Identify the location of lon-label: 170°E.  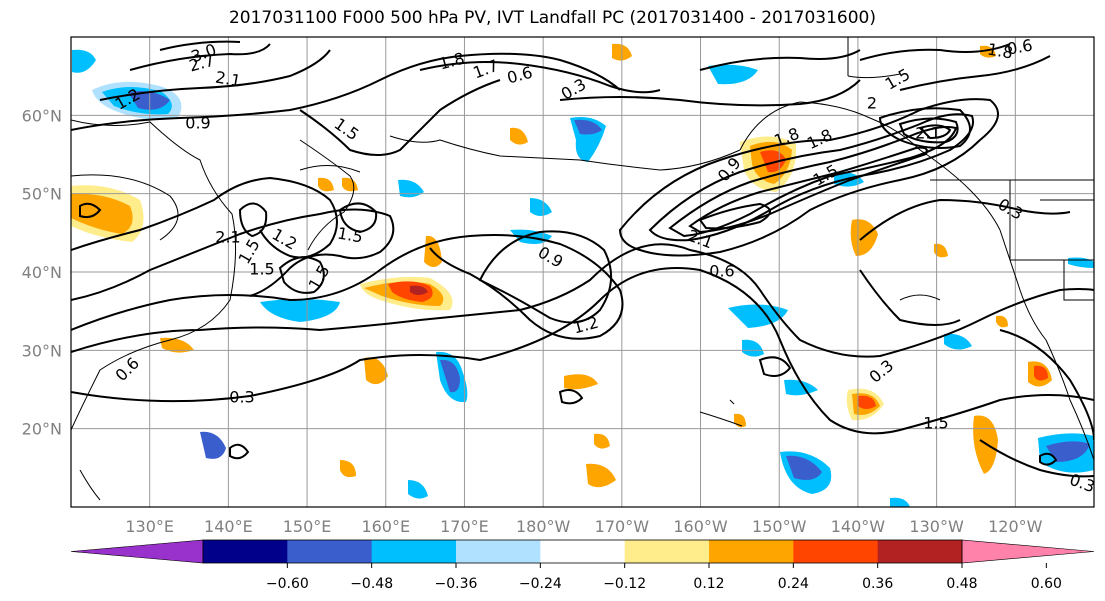
(464, 526).